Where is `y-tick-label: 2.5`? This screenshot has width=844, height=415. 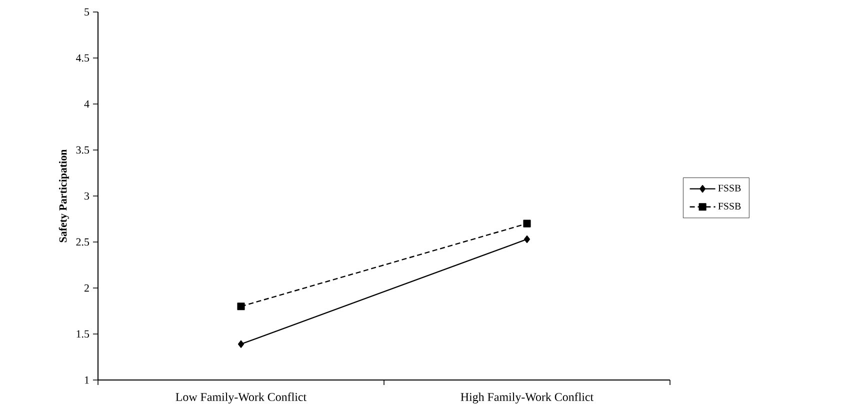
y-tick-label: 2.5 is located at coordinates (83, 242).